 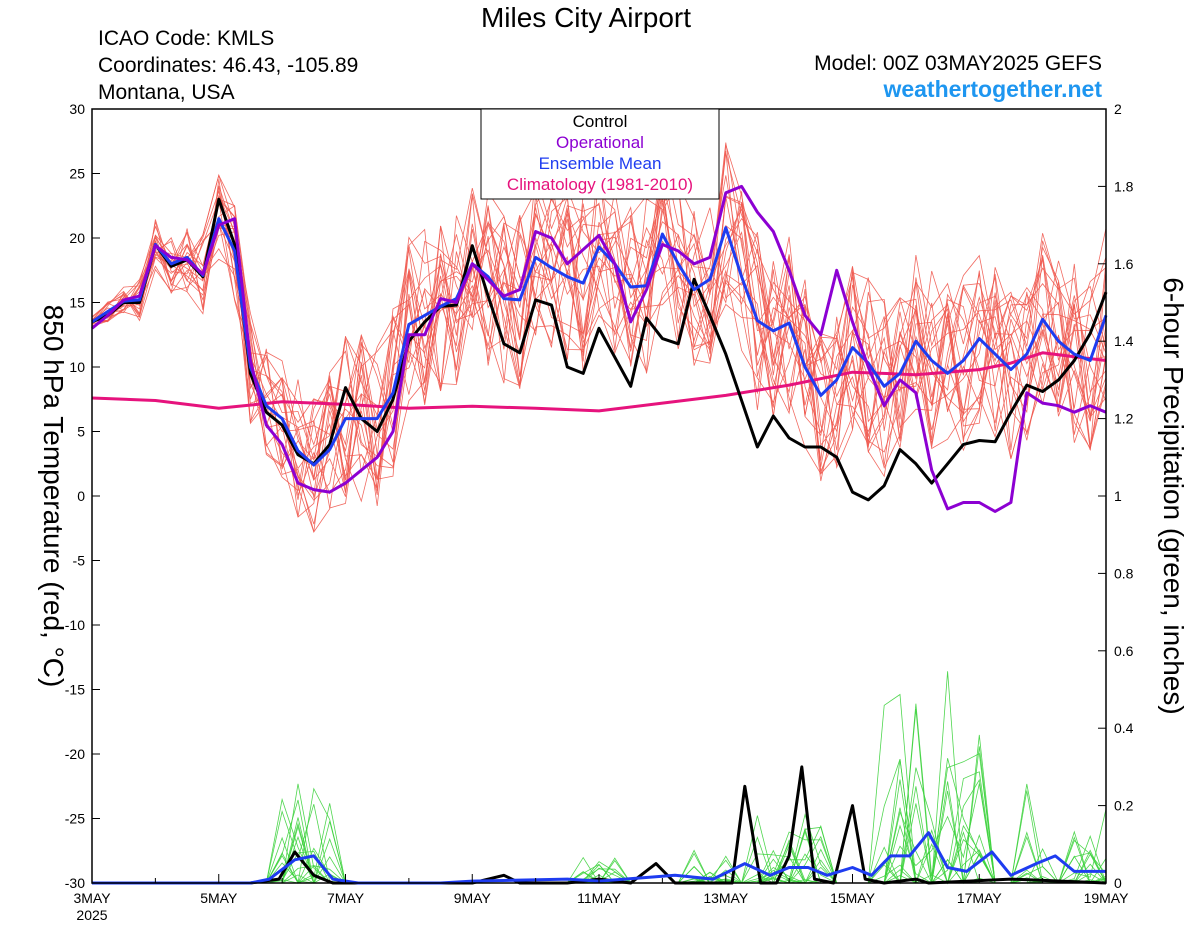 I want to click on legend-operational: Operational, so click(x=600, y=142).